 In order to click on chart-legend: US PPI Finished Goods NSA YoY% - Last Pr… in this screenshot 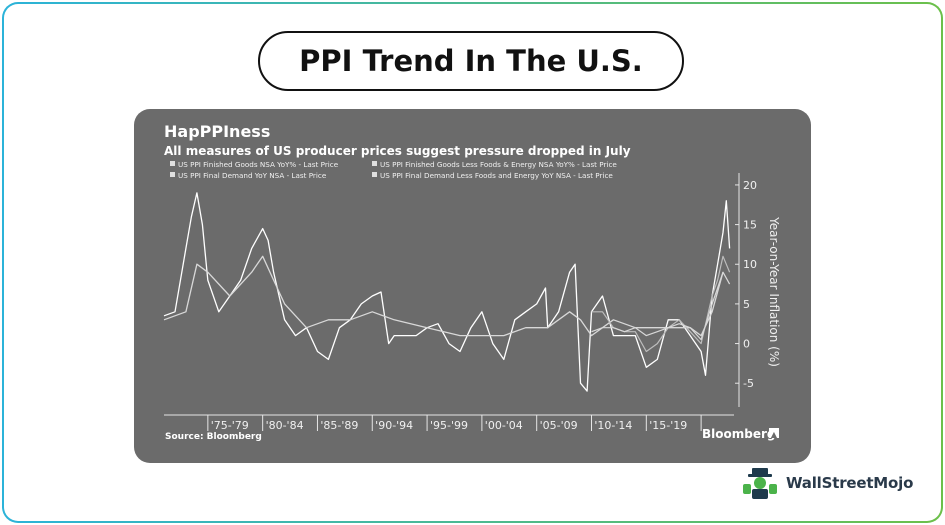, I will do `click(393, 170)`.